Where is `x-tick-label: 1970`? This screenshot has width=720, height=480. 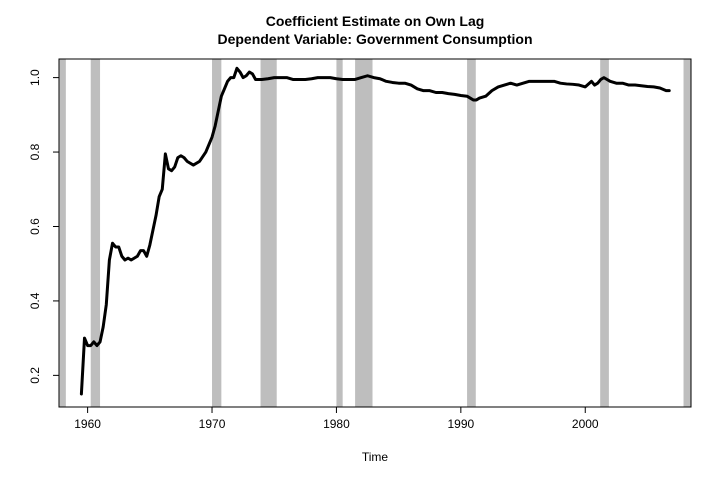 x-tick-label: 1970 is located at coordinates (212, 424).